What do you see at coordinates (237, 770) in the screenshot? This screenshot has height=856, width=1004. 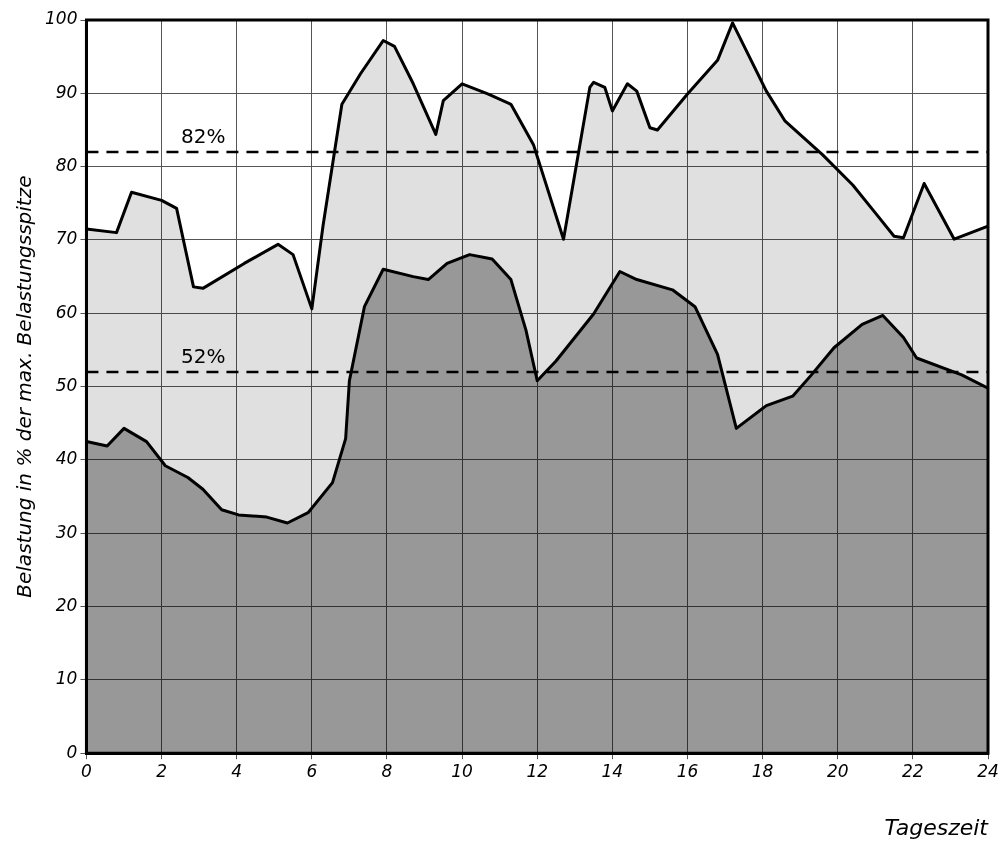 I see `x-tick-label: 4` at bounding box center [237, 770].